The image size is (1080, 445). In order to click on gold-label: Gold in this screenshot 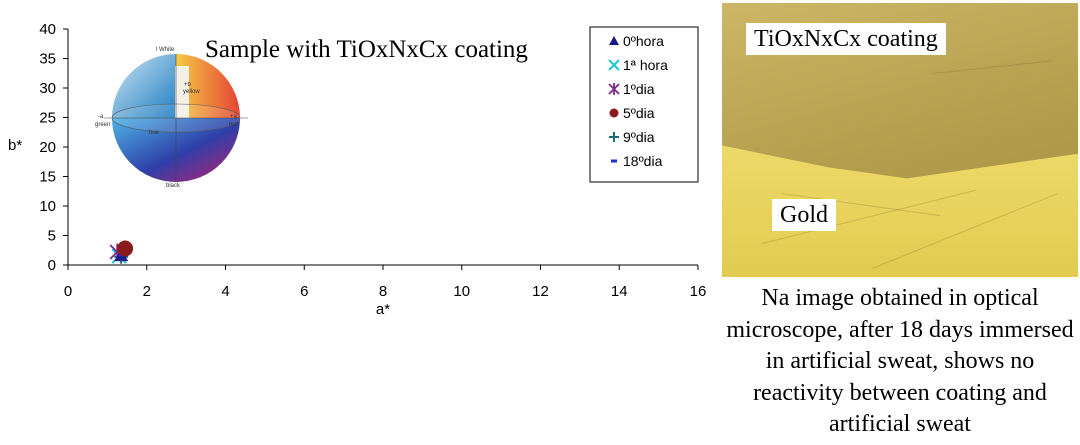, I will do `click(804, 215)`.